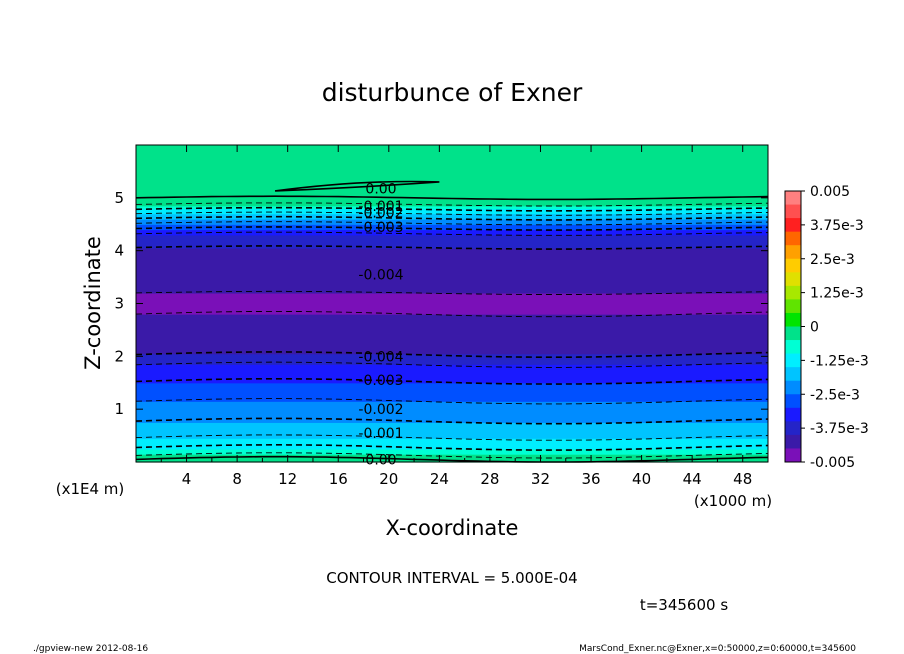 This screenshot has width=904, height=654. What do you see at coordinates (380, 357) in the screenshot?
I see `contour-label: -0.004` at bounding box center [380, 357].